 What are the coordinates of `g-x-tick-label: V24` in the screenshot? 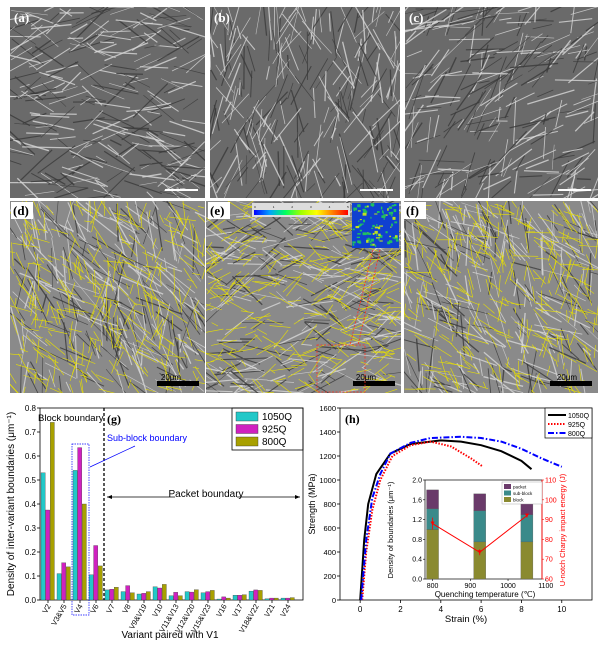 It's located at (285, 611).